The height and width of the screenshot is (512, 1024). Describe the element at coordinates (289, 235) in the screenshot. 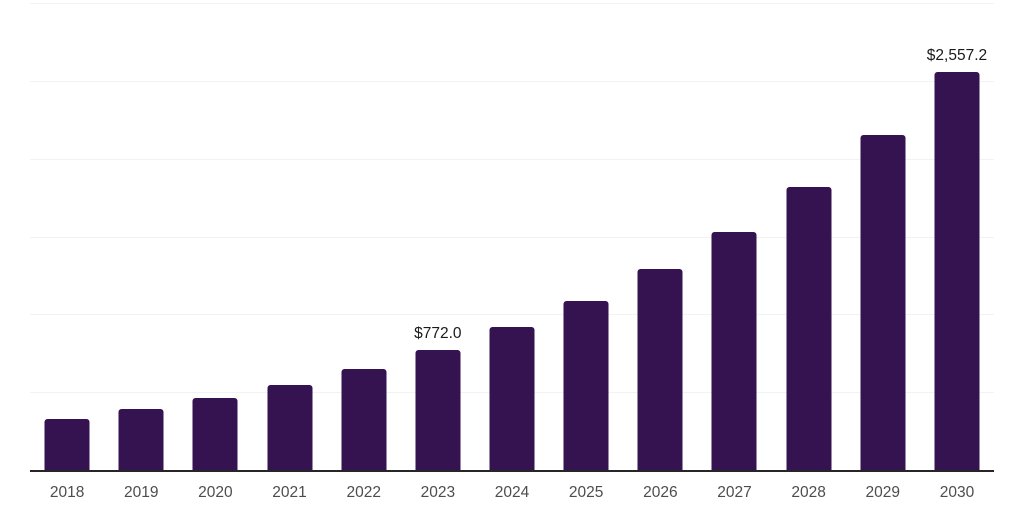

I see `band-2021` at that location.